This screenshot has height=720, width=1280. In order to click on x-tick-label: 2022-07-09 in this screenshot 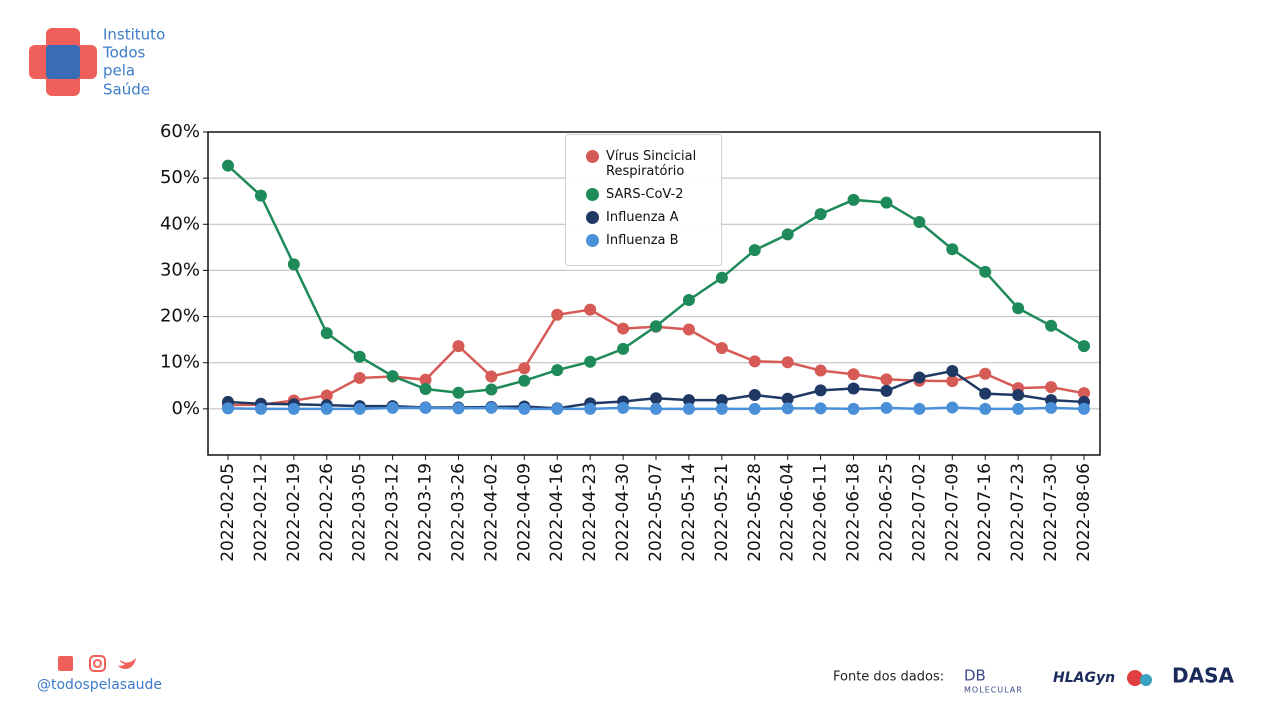, I will do `click(952, 512)`.